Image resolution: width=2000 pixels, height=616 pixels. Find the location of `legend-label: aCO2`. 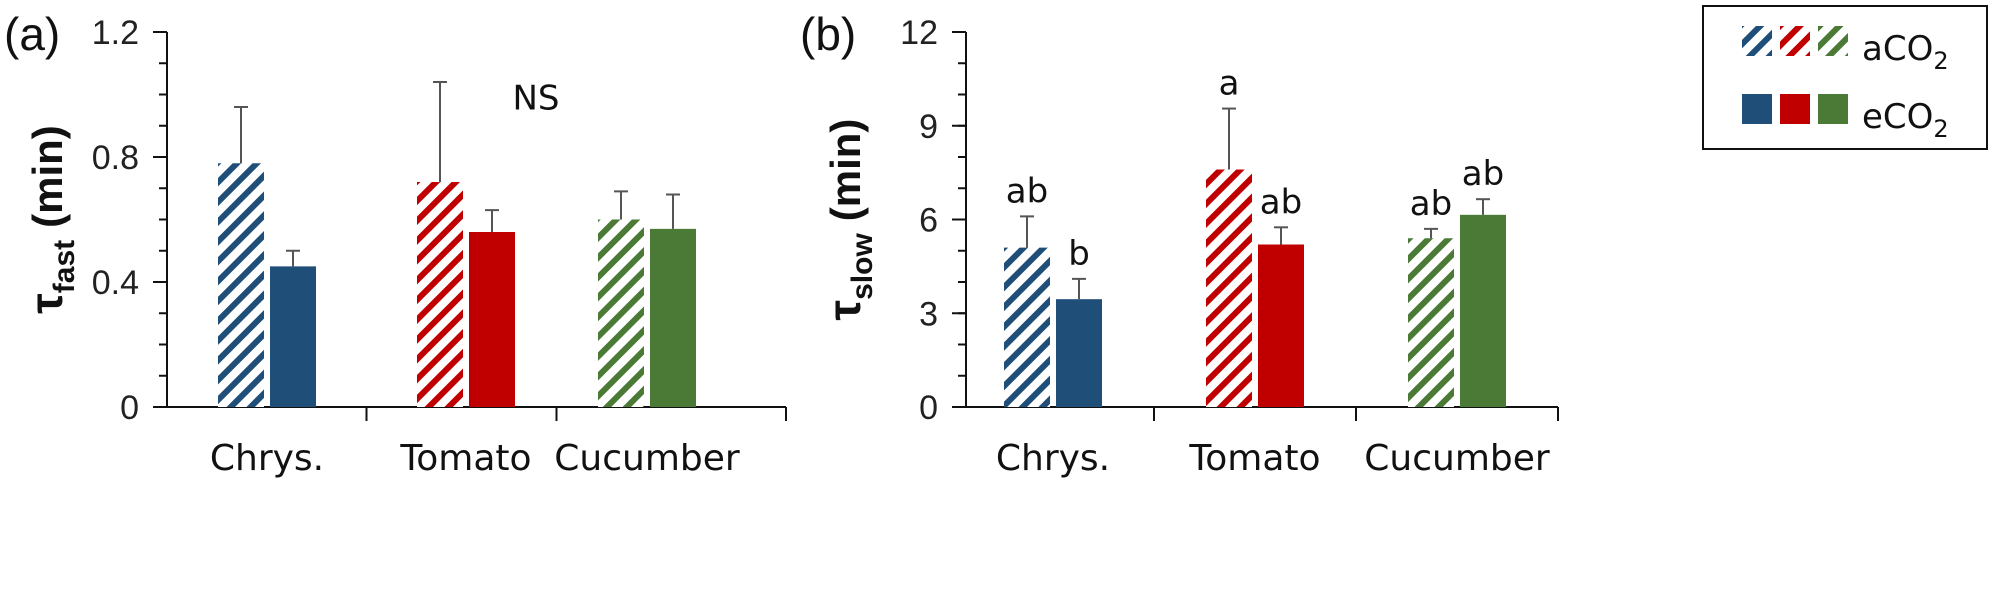

legend-label: aCO2 is located at coordinates (1905, 52).